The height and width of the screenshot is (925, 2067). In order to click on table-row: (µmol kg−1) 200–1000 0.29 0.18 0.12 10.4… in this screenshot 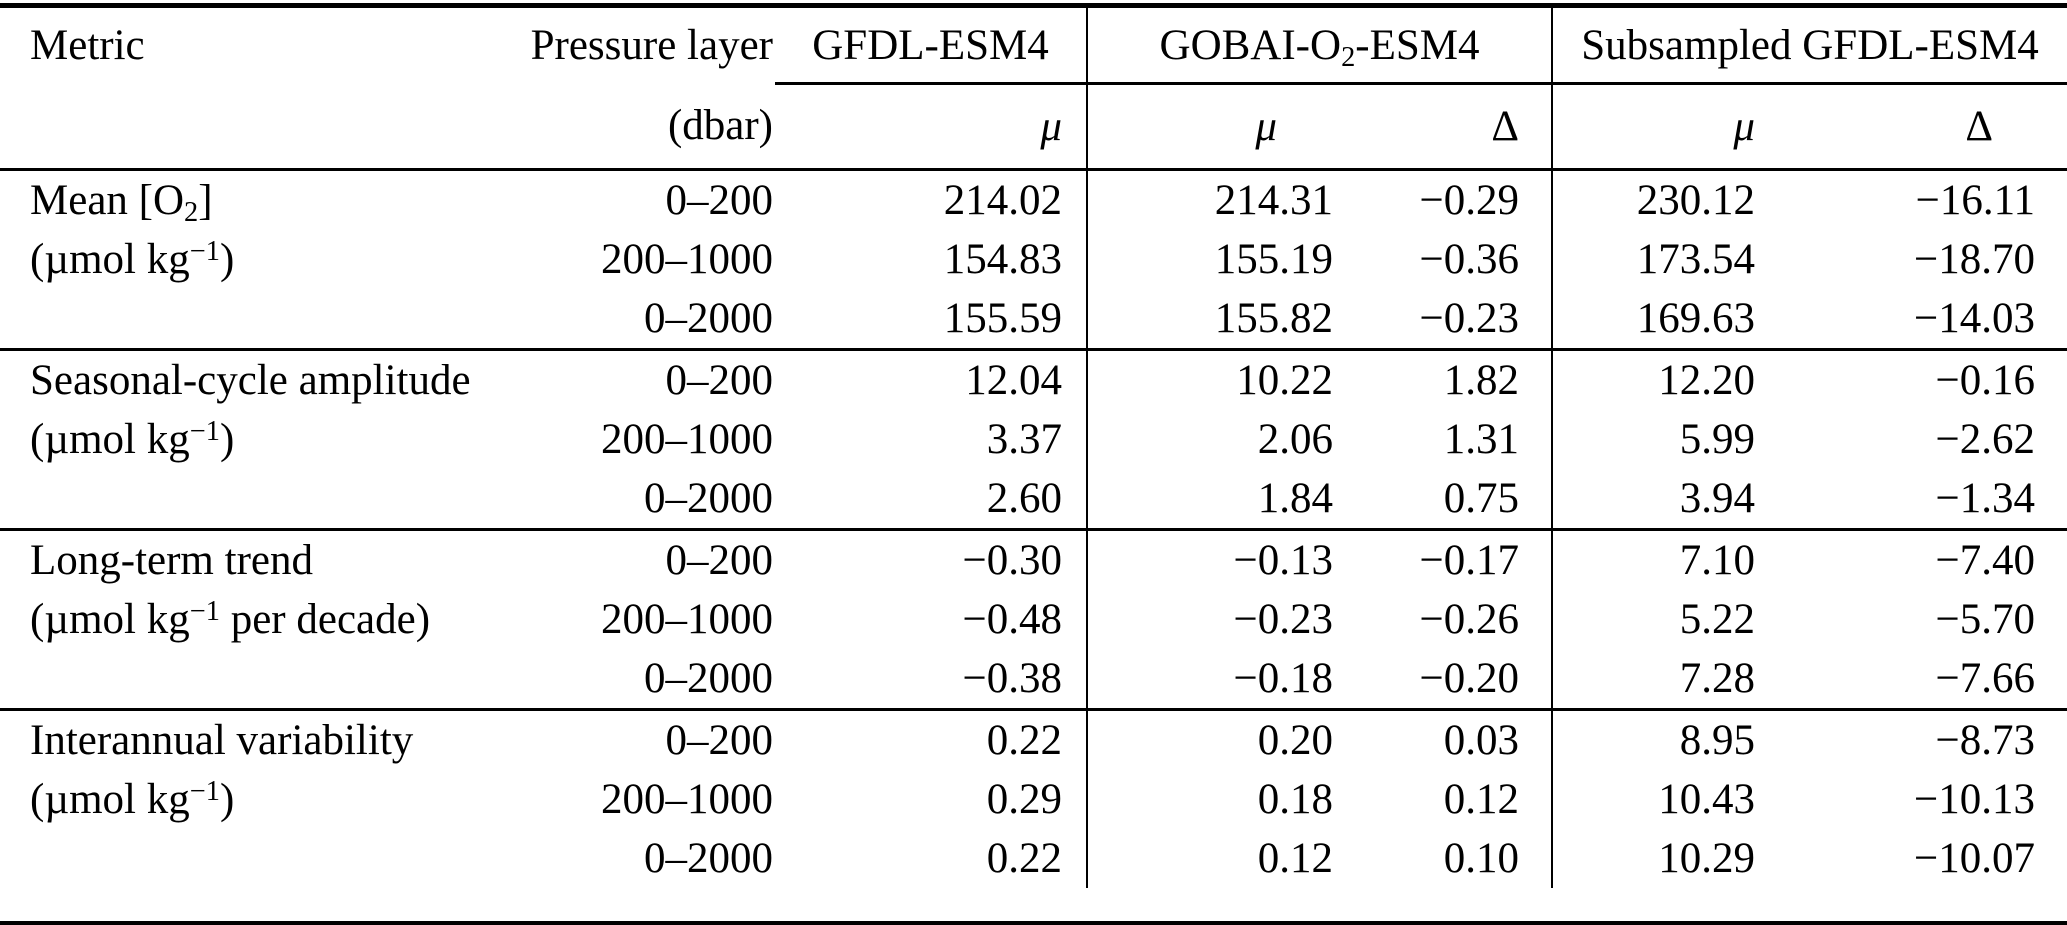, I will do `click(1033, 799)`.